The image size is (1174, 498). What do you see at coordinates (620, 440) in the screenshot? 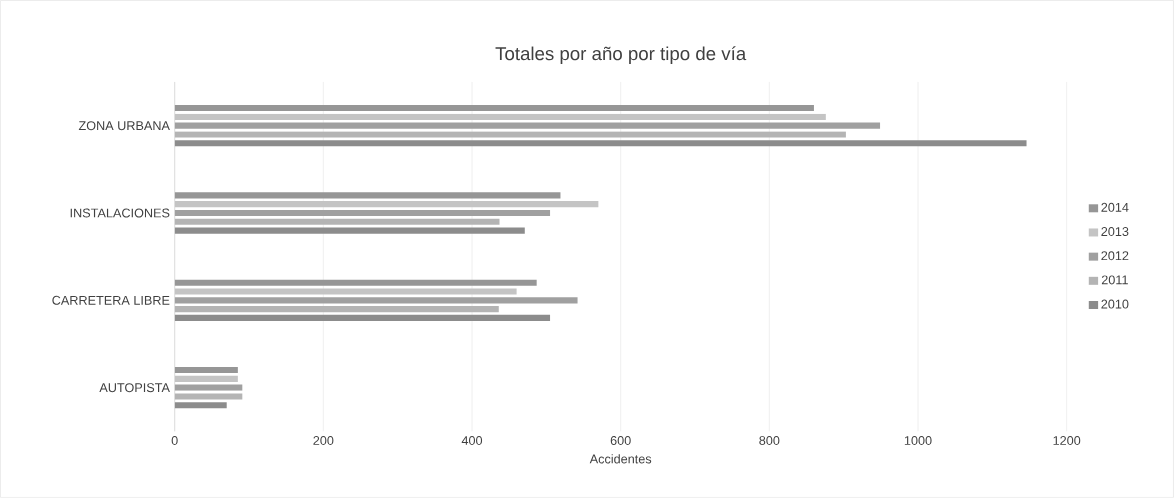
I see `x-tick-label: 600` at bounding box center [620, 440].